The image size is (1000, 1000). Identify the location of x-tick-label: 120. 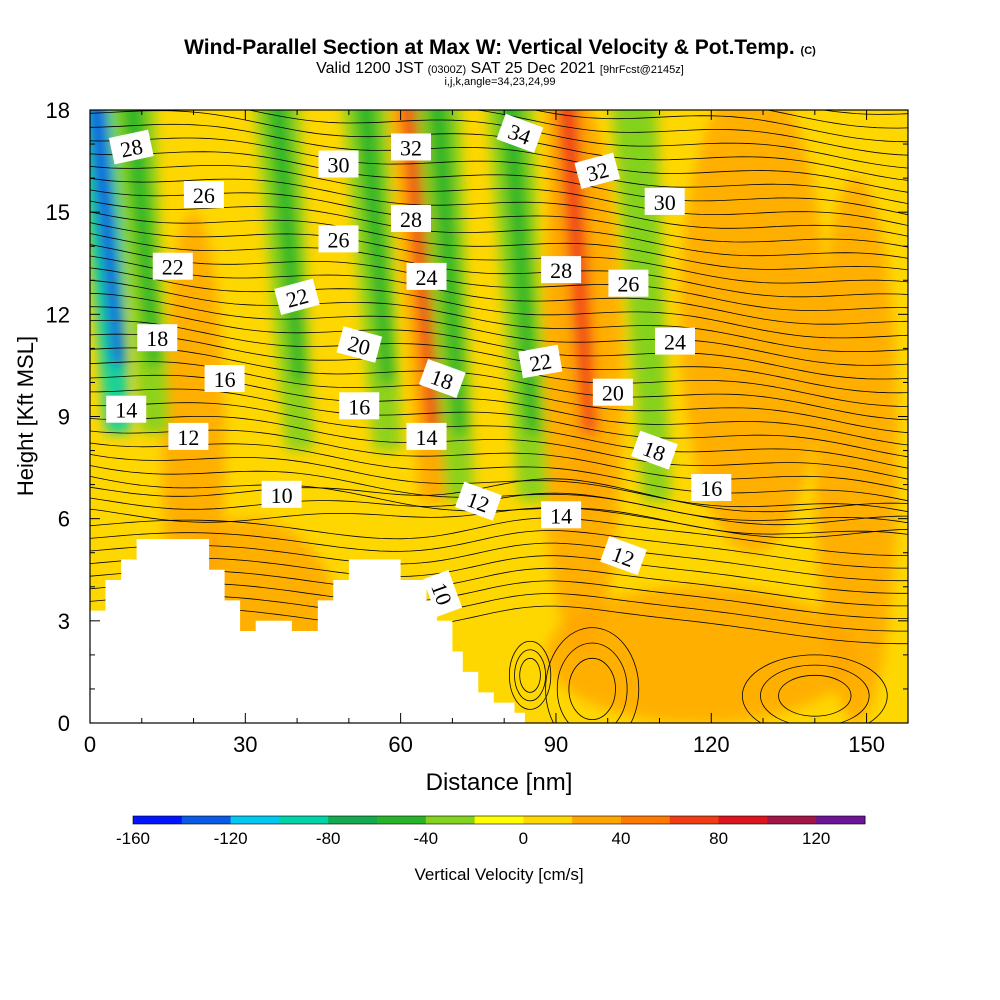
(711, 744).